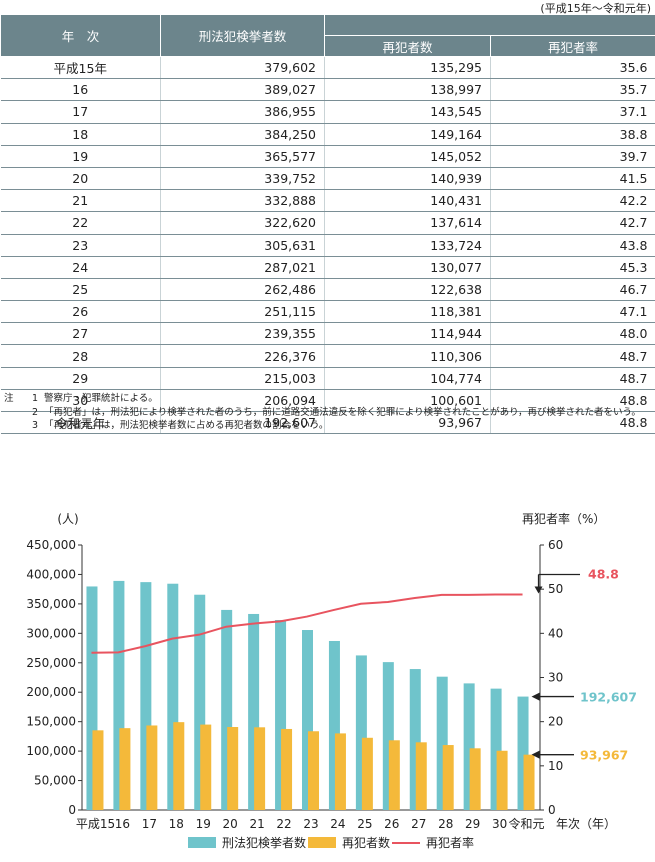 This screenshot has width=655, height=862. I want to click on cell-rate: 38.8, so click(572, 134).